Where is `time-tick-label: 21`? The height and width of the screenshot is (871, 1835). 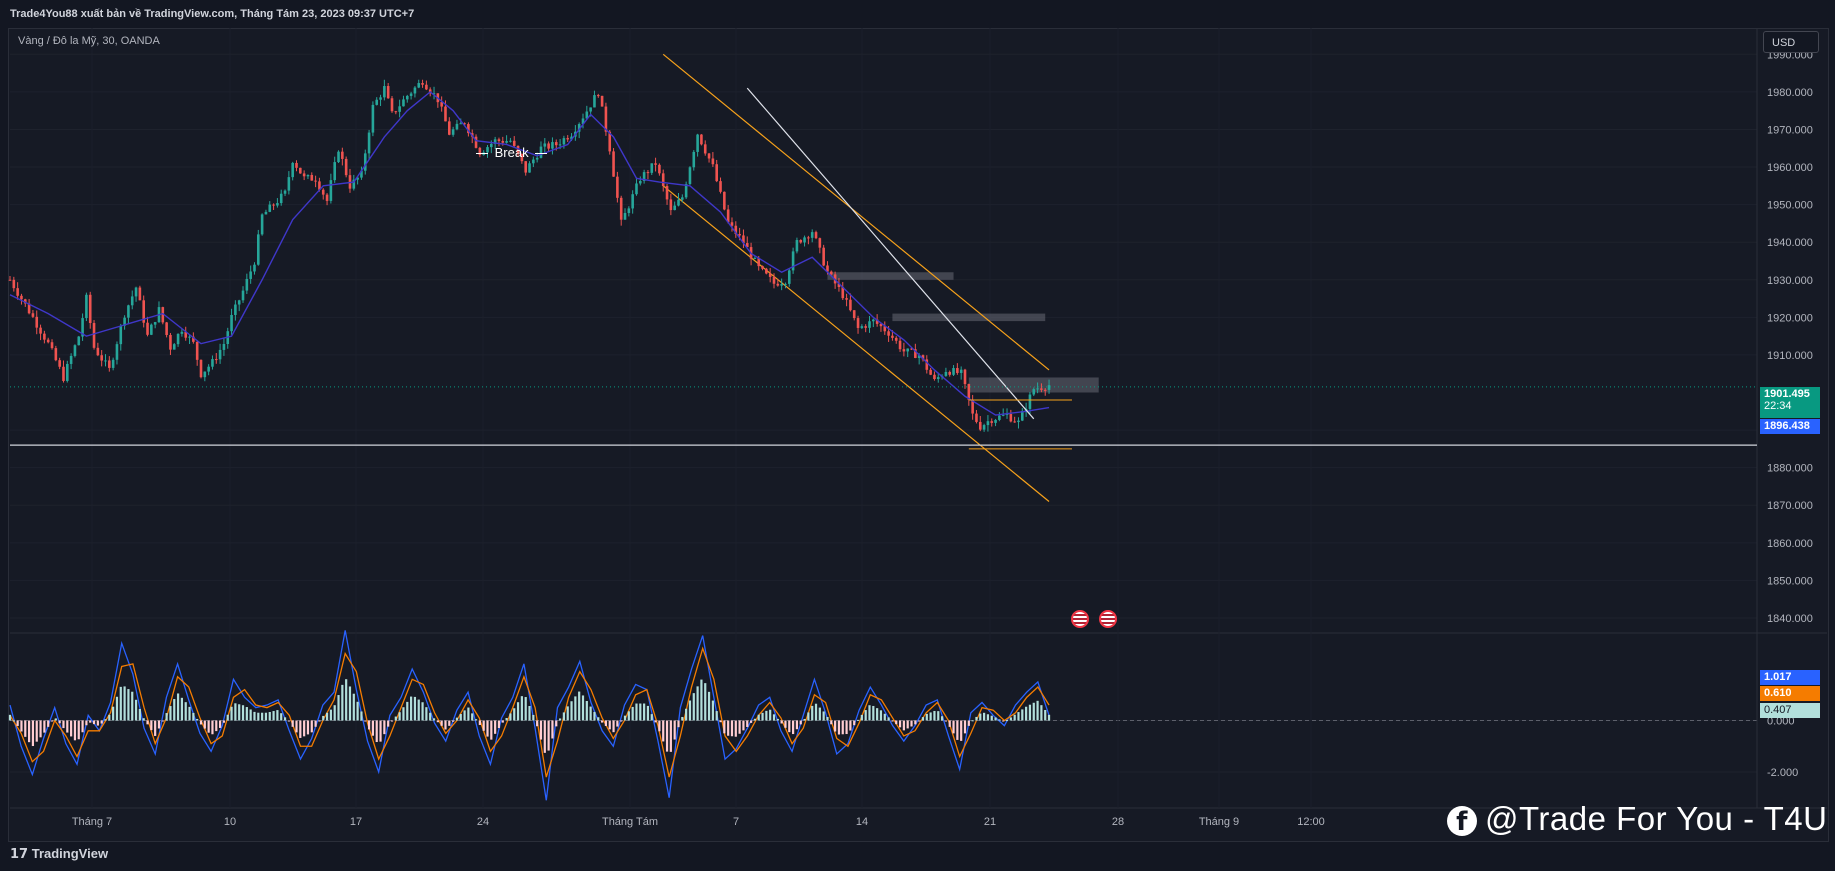
time-tick-label: 21 is located at coordinates (990, 822).